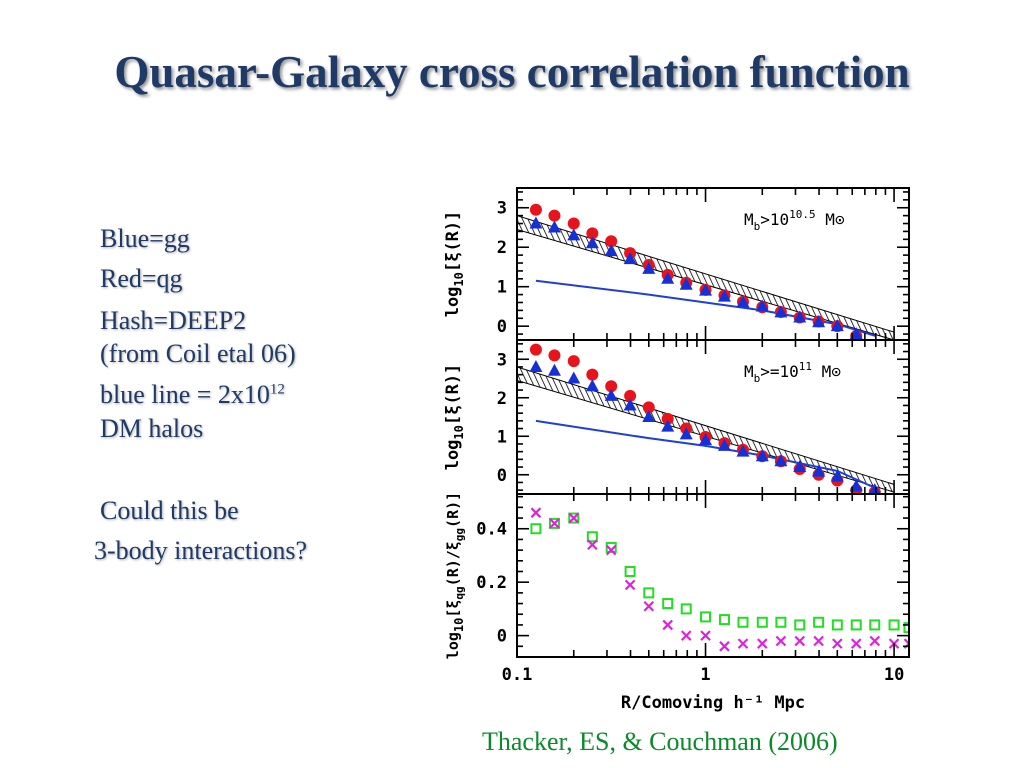 The image size is (1024, 768). Describe the element at coordinates (706, 271) in the screenshot. I see `panel-top-plot-area` at that location.